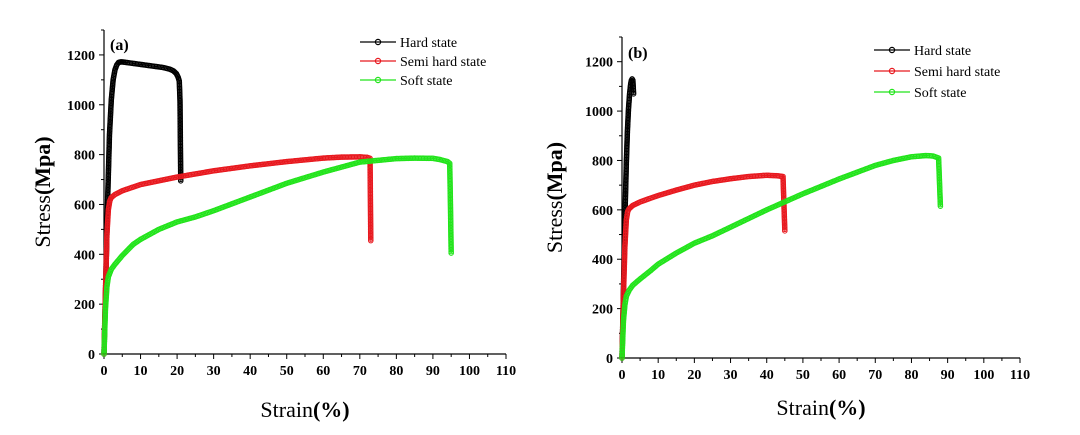 The height and width of the screenshot is (435, 1080). I want to click on panel-label: (b), so click(638, 53).